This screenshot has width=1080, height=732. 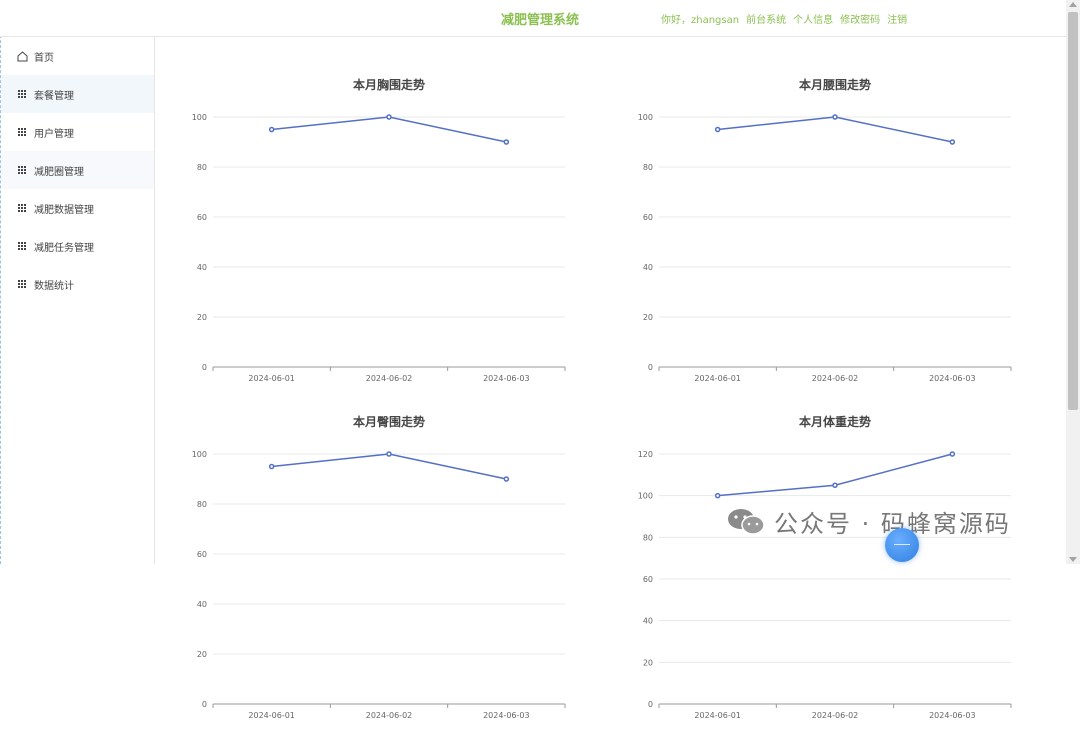 I want to click on sidebar-item-label: 减肥圈管理, so click(x=59, y=172).